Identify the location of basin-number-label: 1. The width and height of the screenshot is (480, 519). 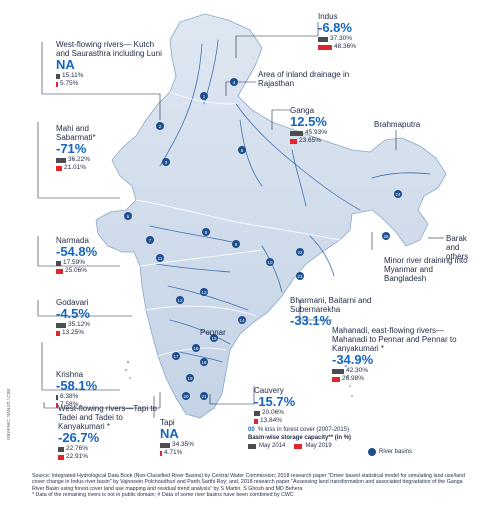
(204, 96).